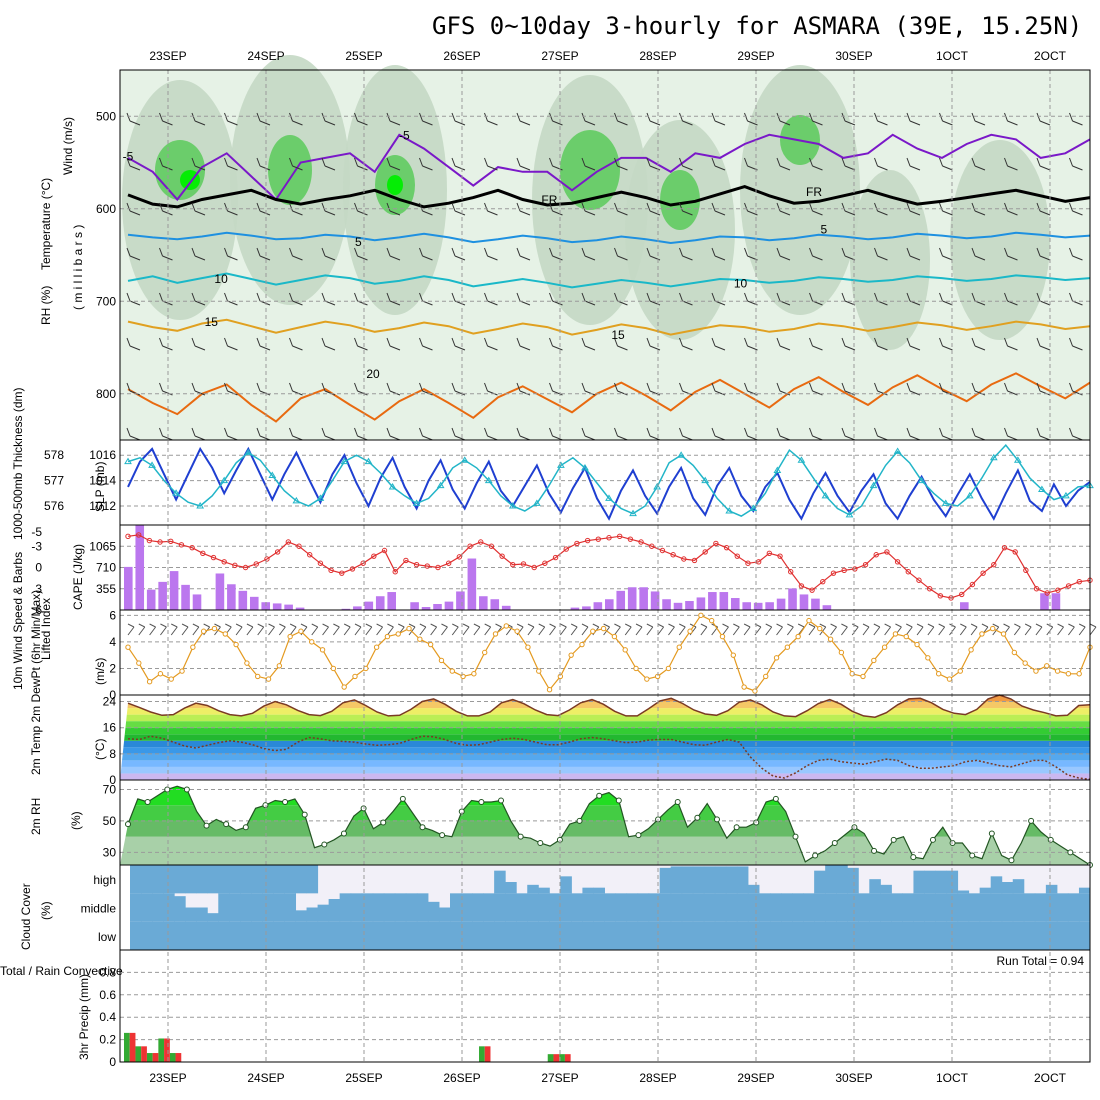 Image resolution: width=1100 pixels, height=1100 pixels. I want to click on temp-line, so click(609, 706).